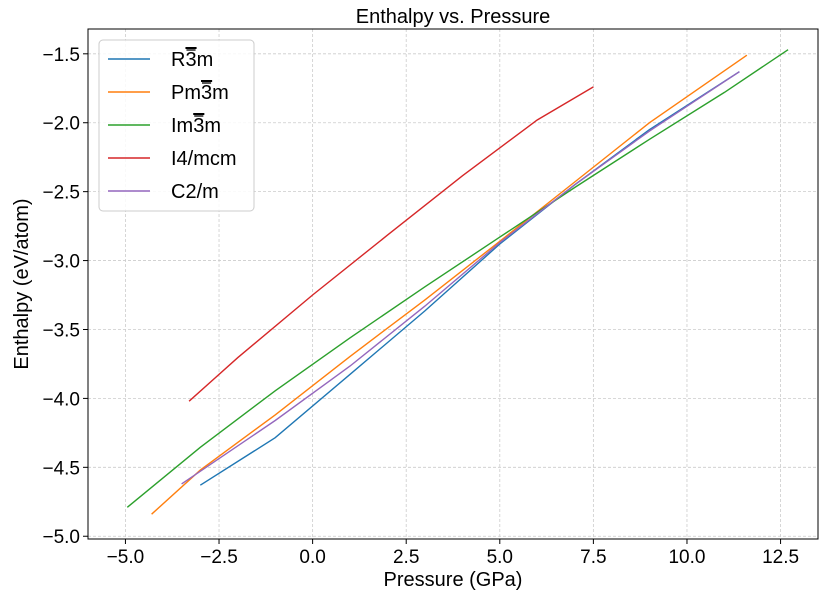  Describe the element at coordinates (61, 193) in the screenshot. I see `y-tick-label: −2.5` at that location.